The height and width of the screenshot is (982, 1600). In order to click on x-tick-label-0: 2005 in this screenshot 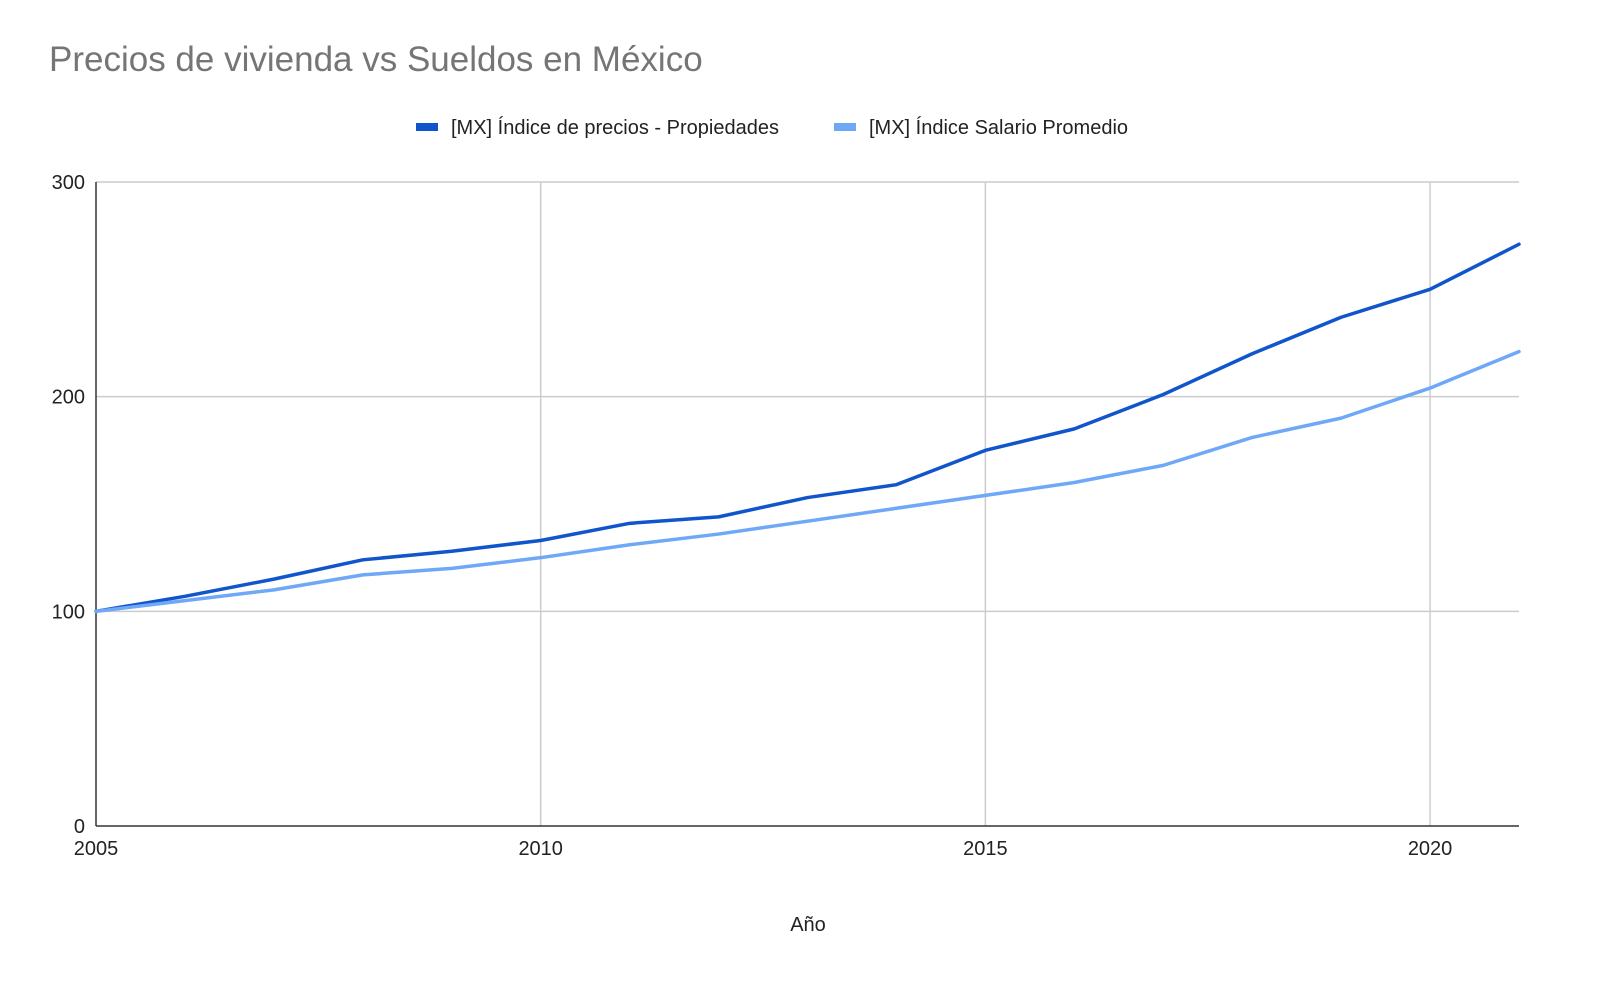, I will do `click(96, 849)`.